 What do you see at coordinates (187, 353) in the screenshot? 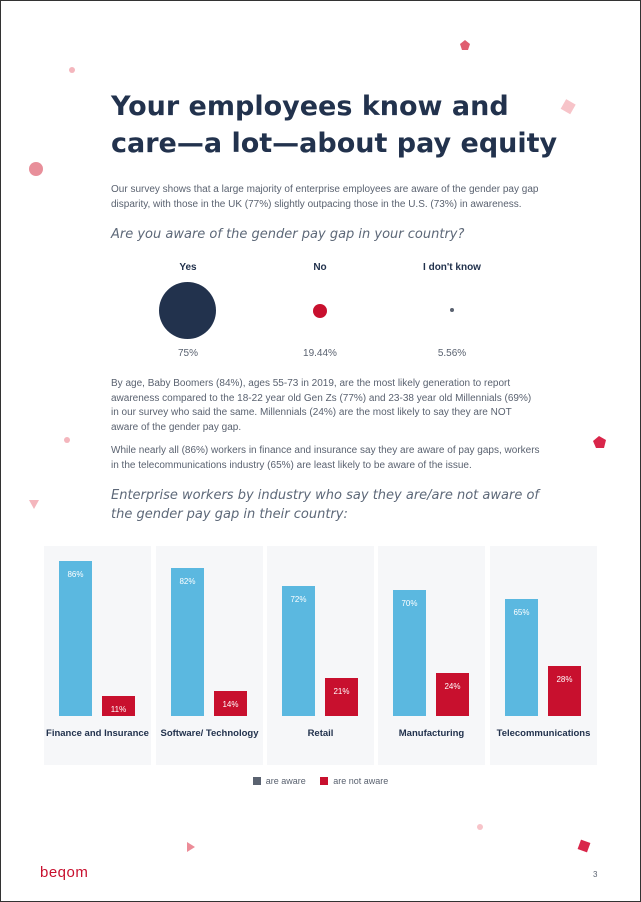
I see `bubble-value: 75%` at bounding box center [187, 353].